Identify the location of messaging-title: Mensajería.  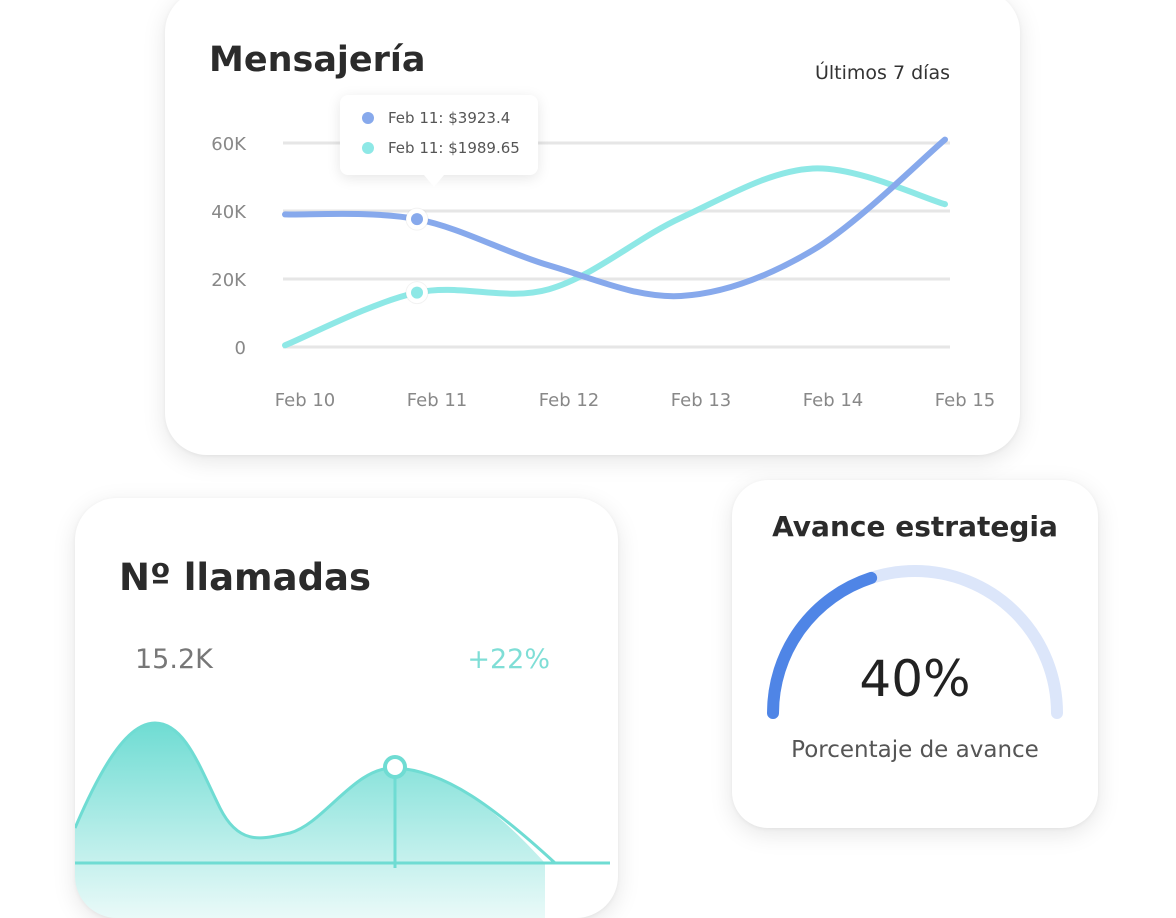
(317, 60).